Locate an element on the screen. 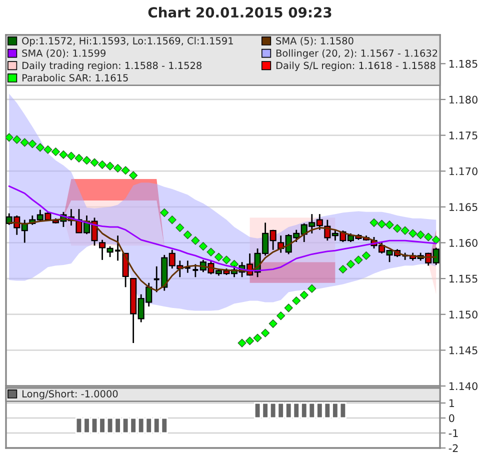 Image resolution: width=480 pixels, height=457 pixels. chart-title: Chart 20.01.2015 09:23 is located at coordinates (240, 12).